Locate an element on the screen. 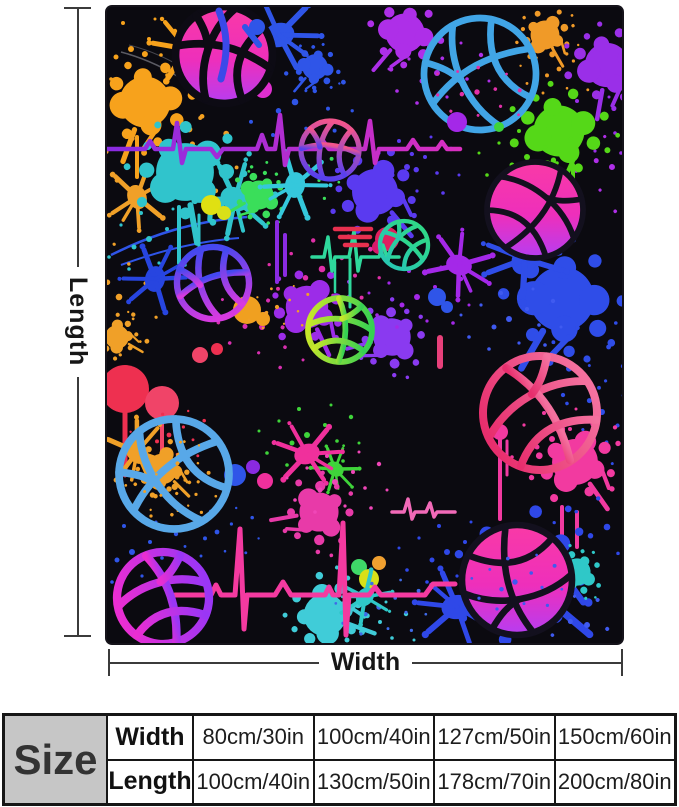 The image size is (679, 807). cyan-splatter-bottom is located at coordinates (350, 598).